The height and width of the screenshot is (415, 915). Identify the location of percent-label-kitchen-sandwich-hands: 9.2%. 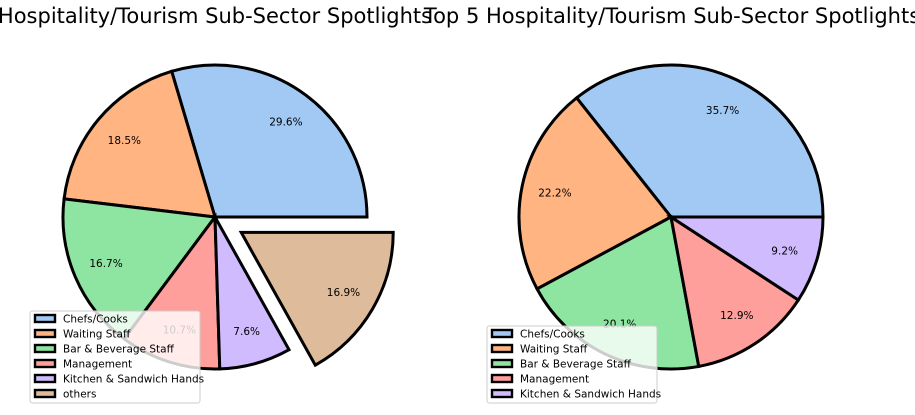
(784, 251).